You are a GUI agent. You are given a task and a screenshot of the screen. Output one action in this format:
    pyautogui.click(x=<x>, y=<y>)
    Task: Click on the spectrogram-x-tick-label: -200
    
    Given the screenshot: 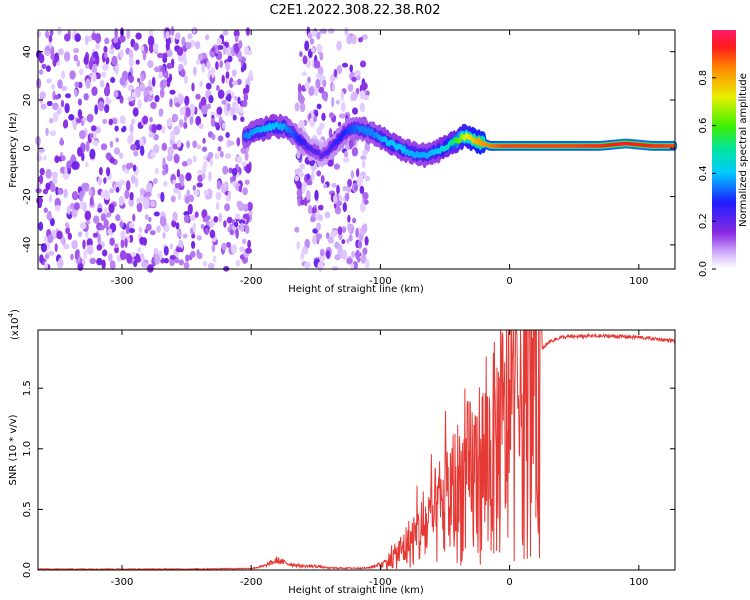 What is the action you would take?
    pyautogui.click(x=251, y=281)
    